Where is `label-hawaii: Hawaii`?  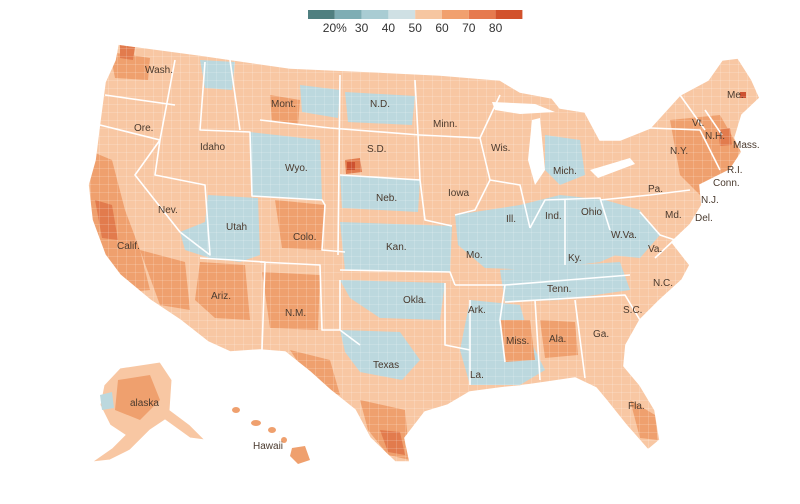 label-hawaii: Hawaii is located at coordinates (268, 446).